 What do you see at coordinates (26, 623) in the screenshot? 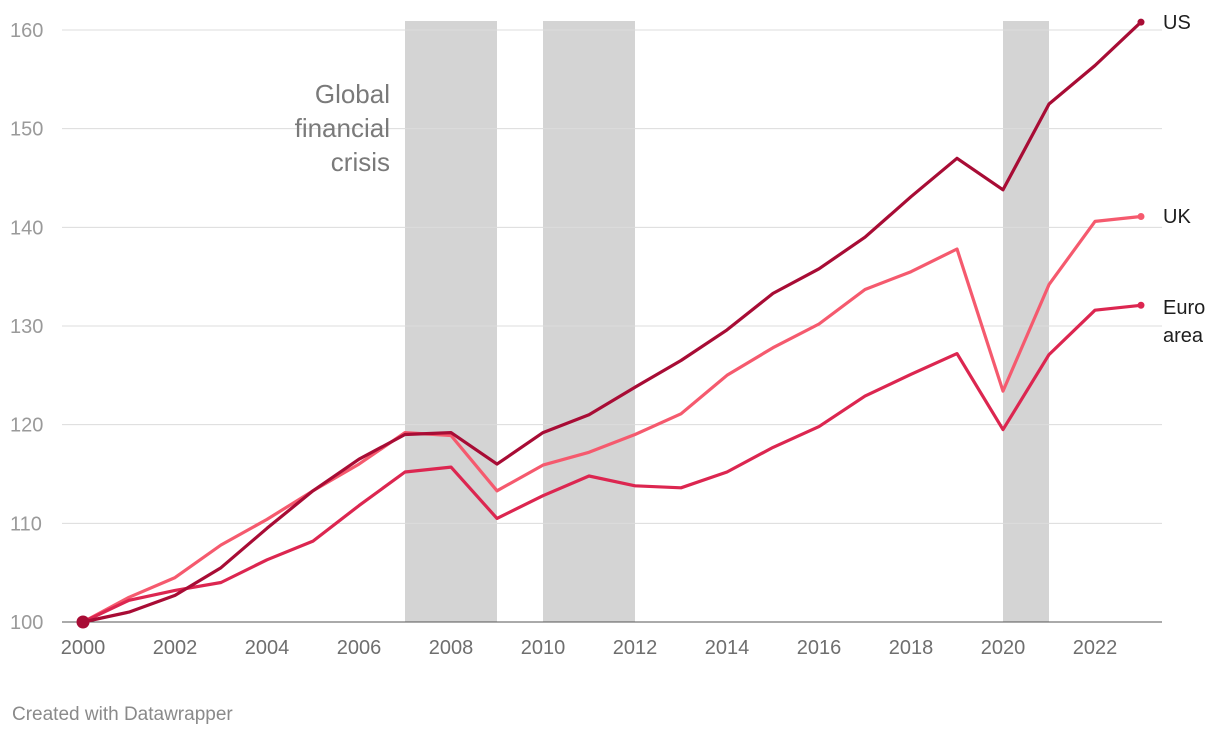
I see `y-tick-label-100: 100` at bounding box center [26, 623].